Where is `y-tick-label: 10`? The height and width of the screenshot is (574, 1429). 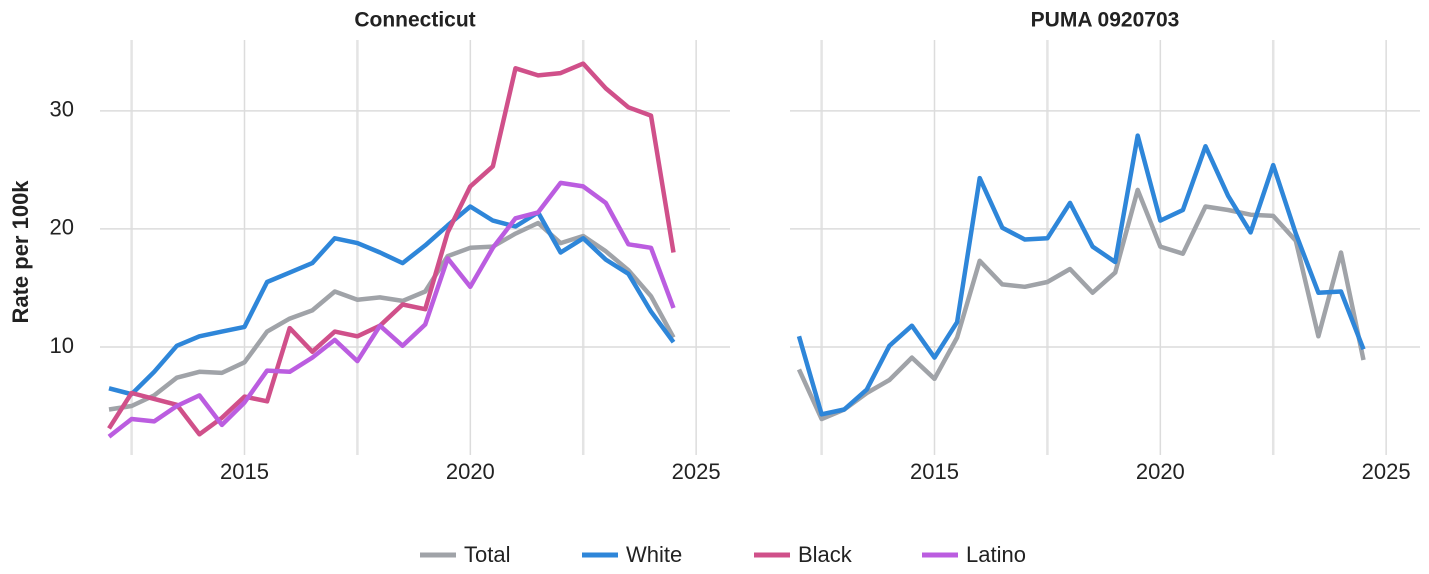 y-tick-label: 10 is located at coordinates (62, 345).